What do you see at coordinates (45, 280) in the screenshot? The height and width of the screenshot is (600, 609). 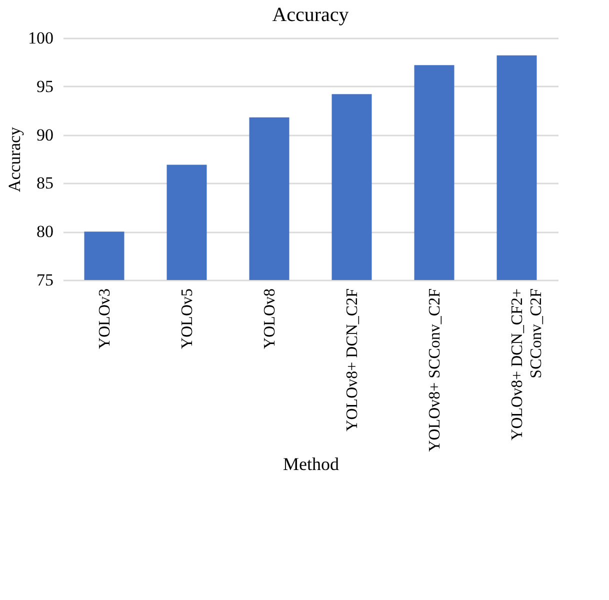 I see `y-tick-label: 75` at bounding box center [45, 280].